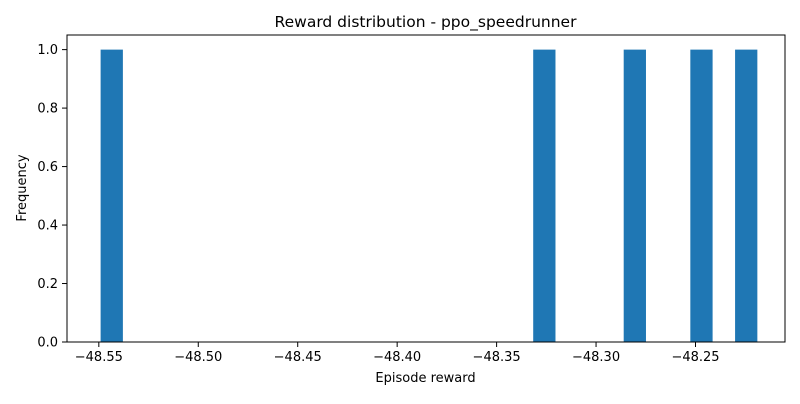 Image resolution: width=800 pixels, height=404 pixels. What do you see at coordinates (497, 357) in the screenshot?
I see `x-tick-label: −48.35` at bounding box center [497, 357].